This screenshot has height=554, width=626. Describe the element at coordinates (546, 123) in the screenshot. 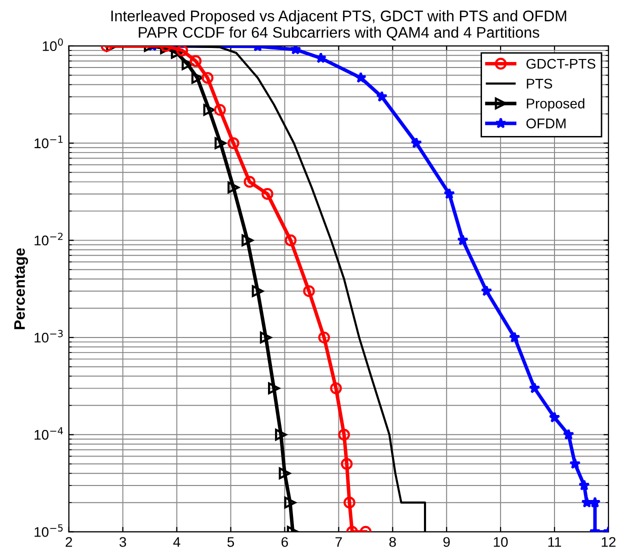

I see `legend-label: OFDM` at that location.